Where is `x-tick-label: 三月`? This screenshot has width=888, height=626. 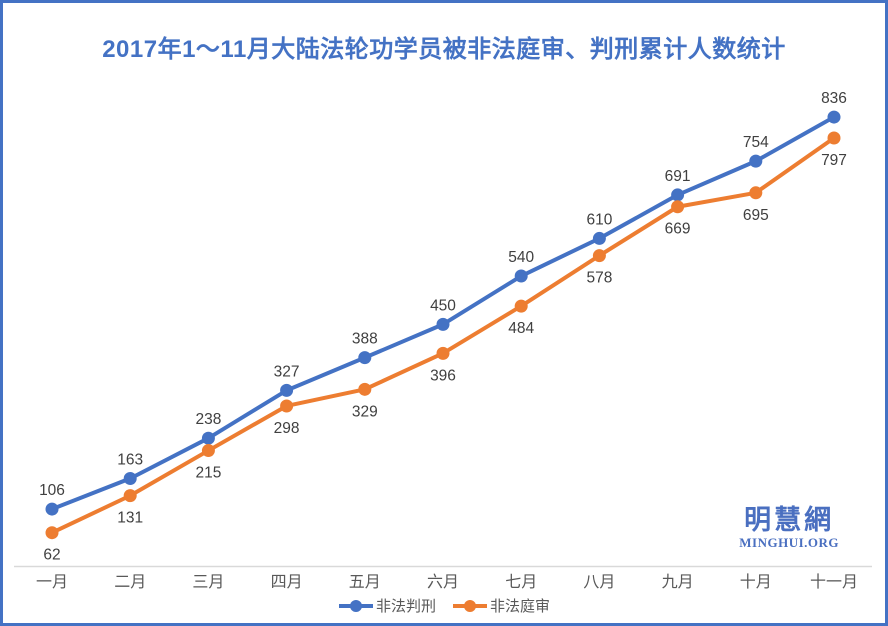 x-tick-label: 三月 is located at coordinates (208, 582).